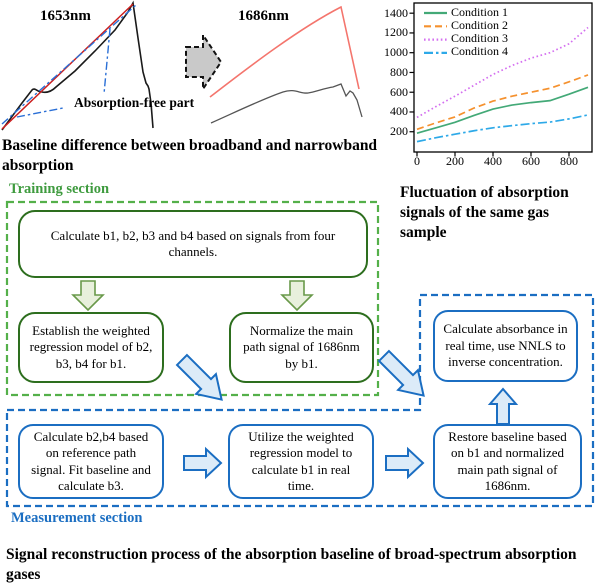 The width and height of the screenshot is (600, 587). Describe the element at coordinates (399, 111) in the screenshot. I see `y-tick-label: 400` at that location.